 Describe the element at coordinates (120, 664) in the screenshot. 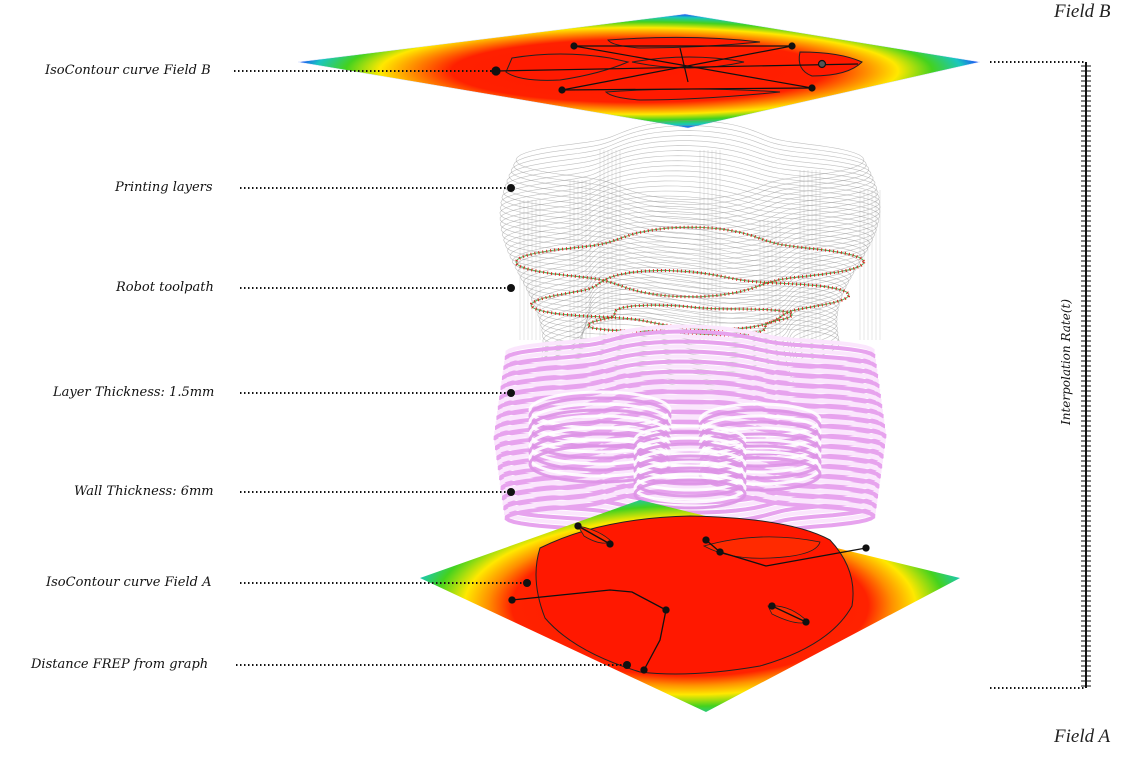

I see `label-distance-frep: Distance FREP from graph` at that location.